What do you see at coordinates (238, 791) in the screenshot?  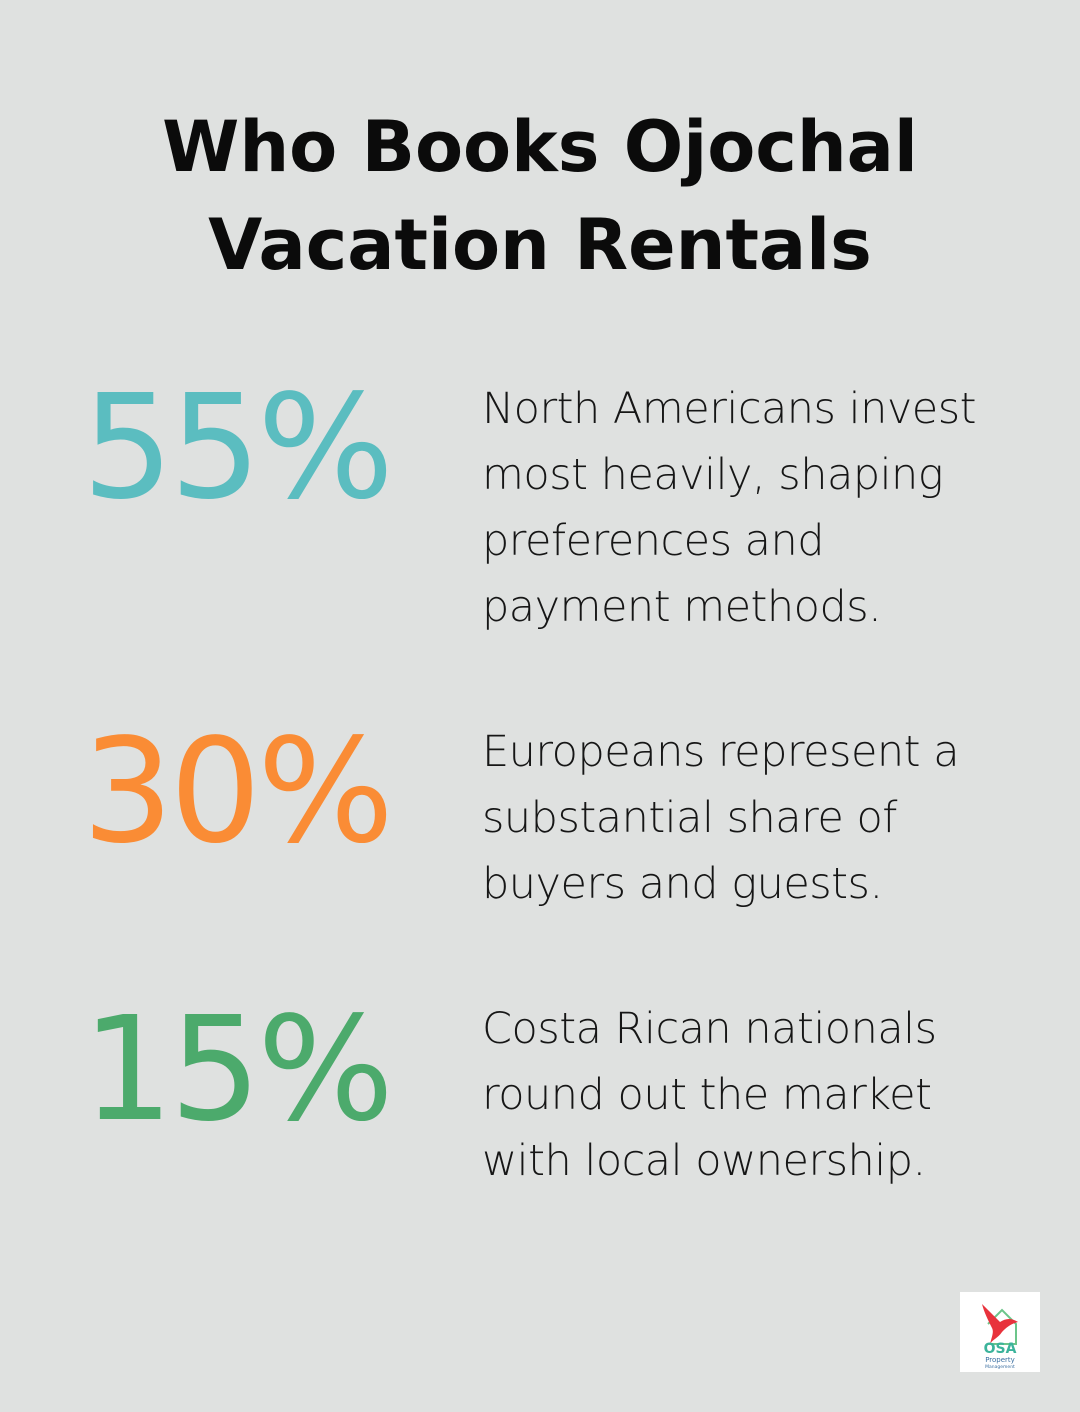 I see `stat-value-europe: 30%` at bounding box center [238, 791].